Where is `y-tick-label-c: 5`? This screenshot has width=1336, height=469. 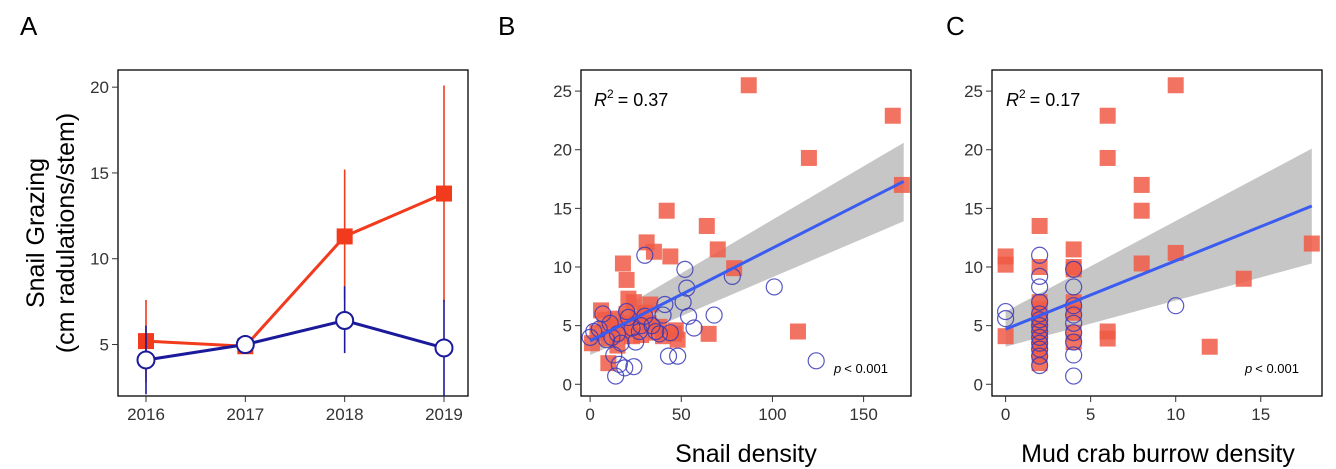
y-tick-label-c: 5 is located at coordinates (978, 326).